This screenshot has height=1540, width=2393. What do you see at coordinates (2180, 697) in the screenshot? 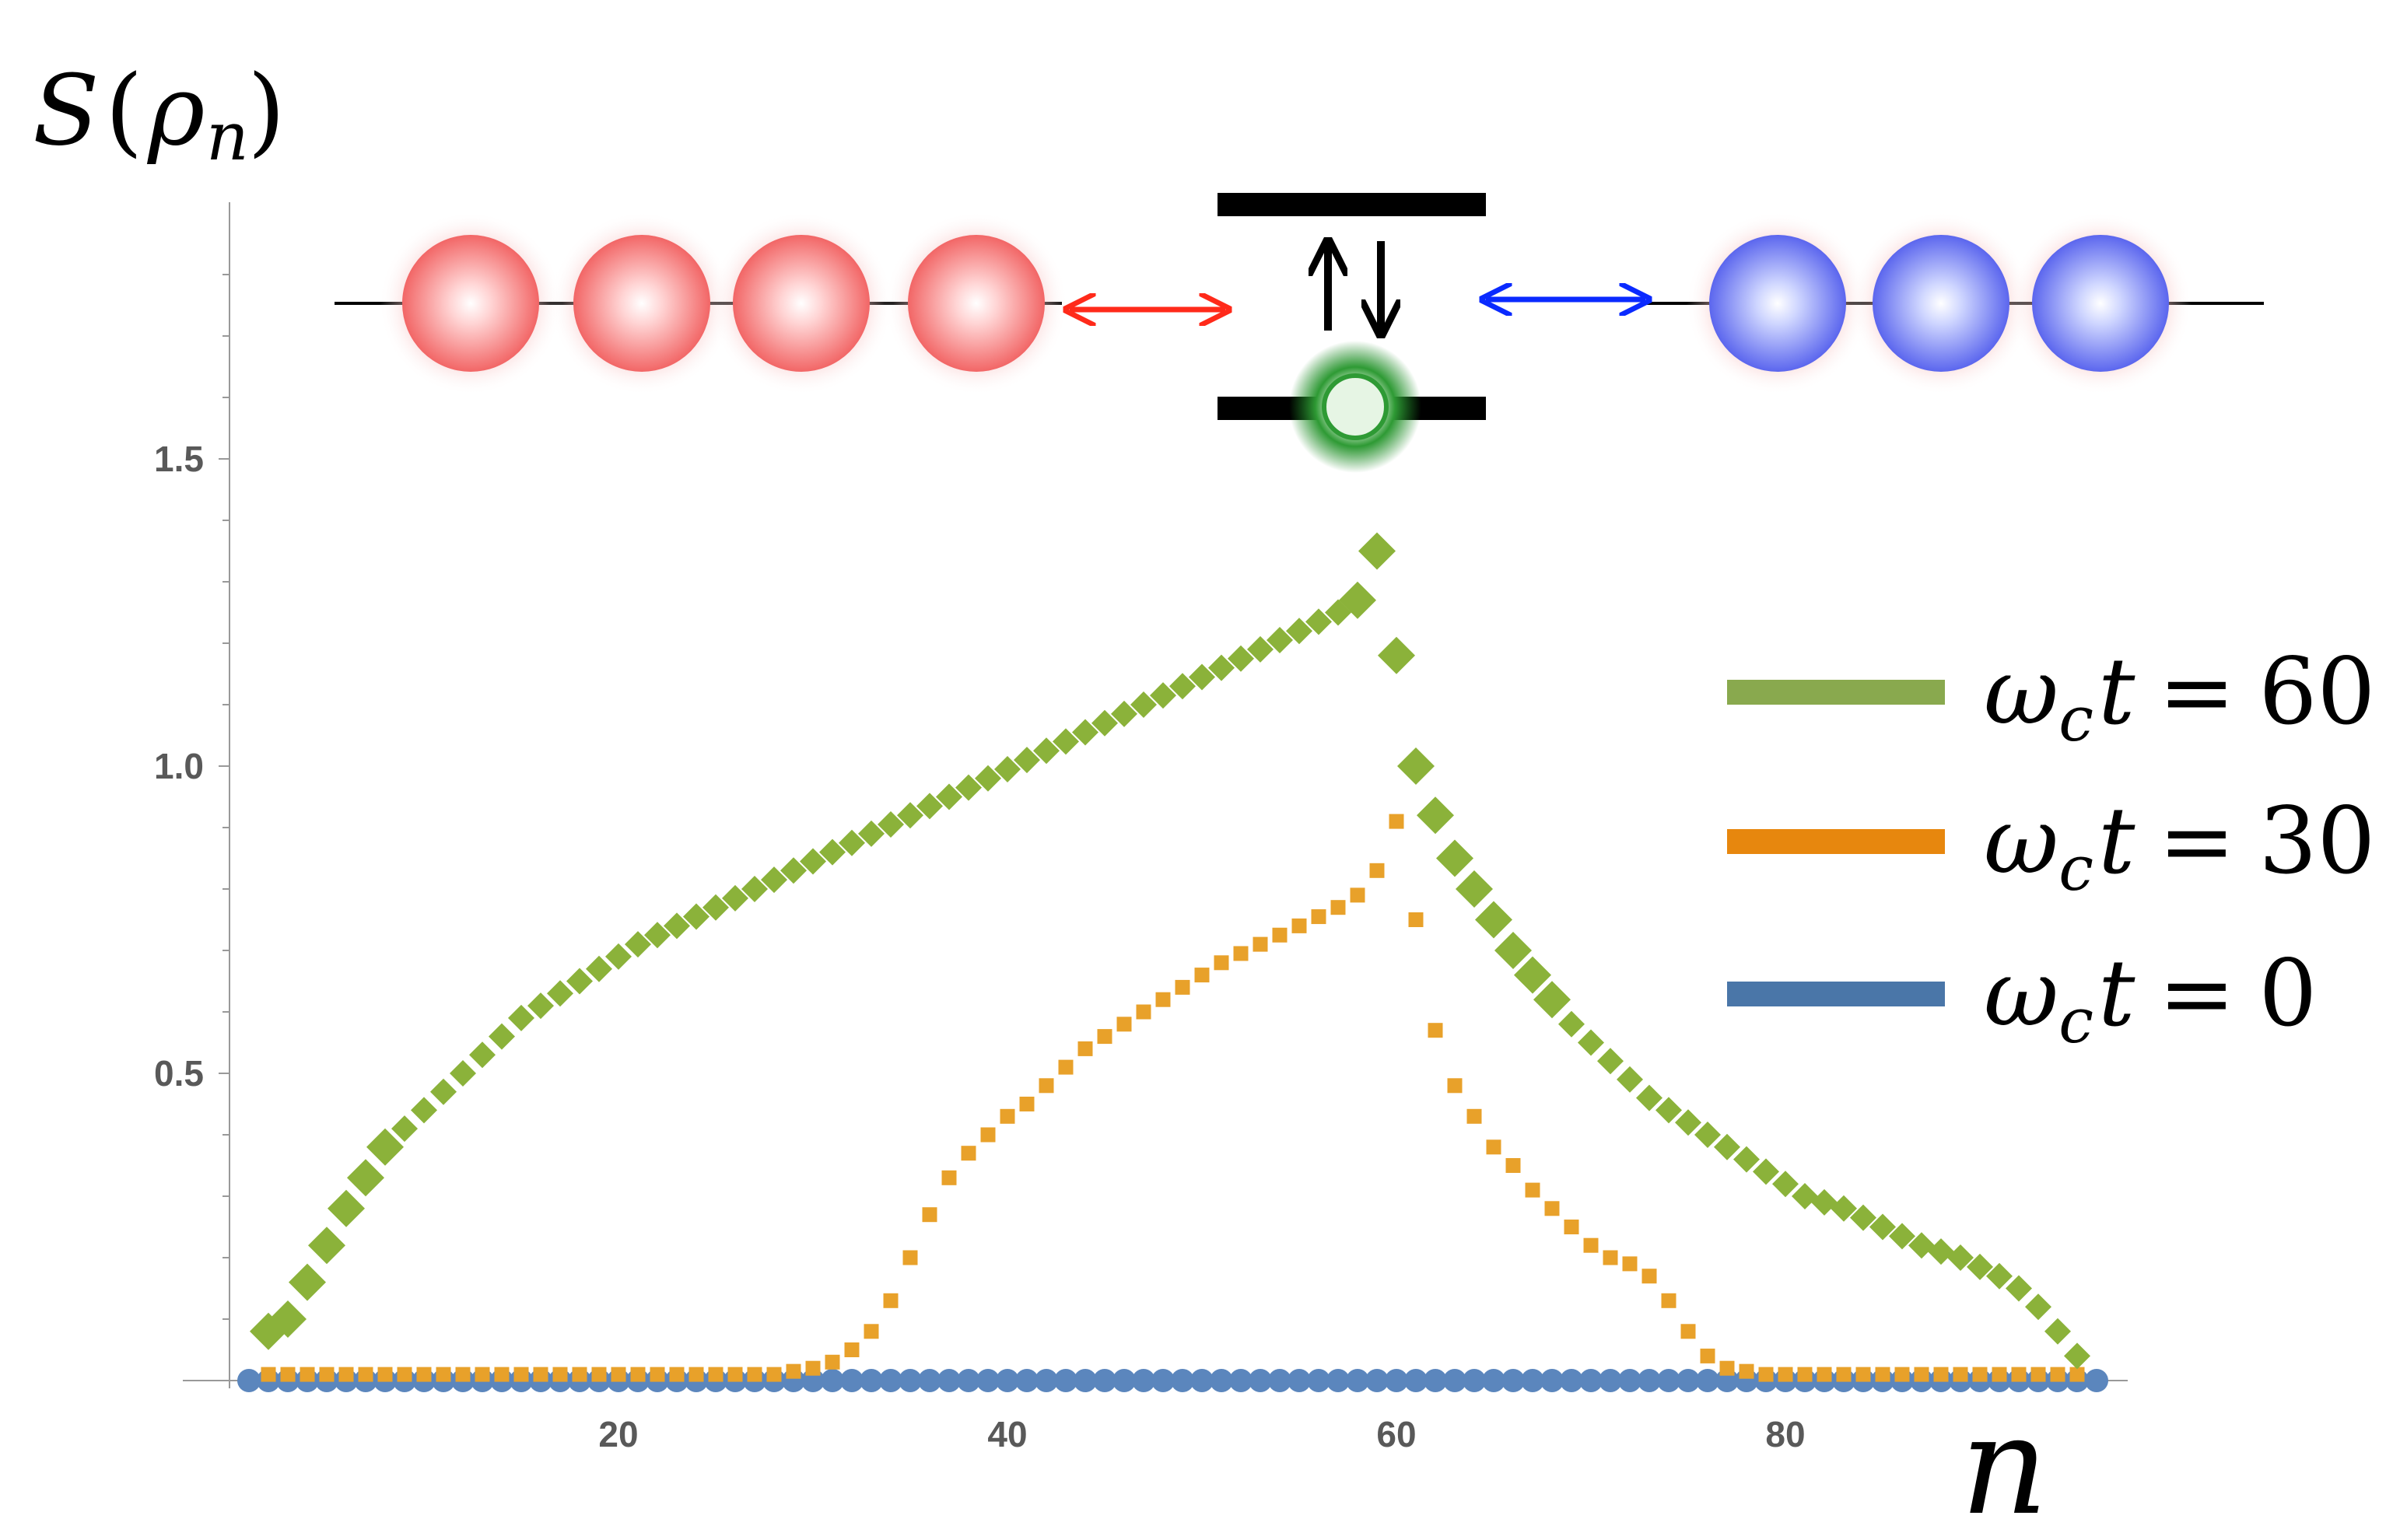
I see `legend-label: ωct = 60` at bounding box center [2180, 697].